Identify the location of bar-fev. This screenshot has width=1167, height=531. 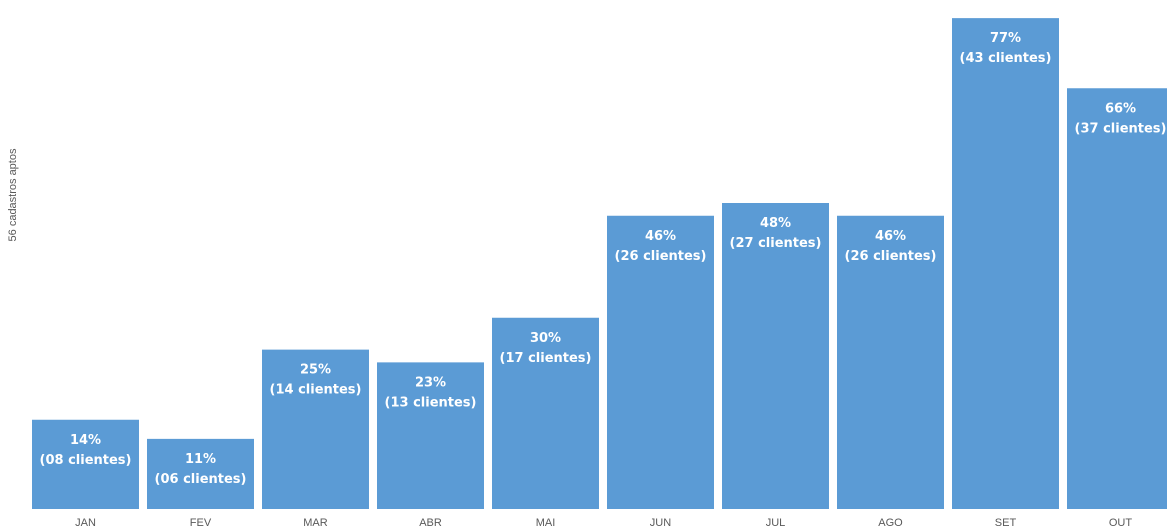
(200, 473).